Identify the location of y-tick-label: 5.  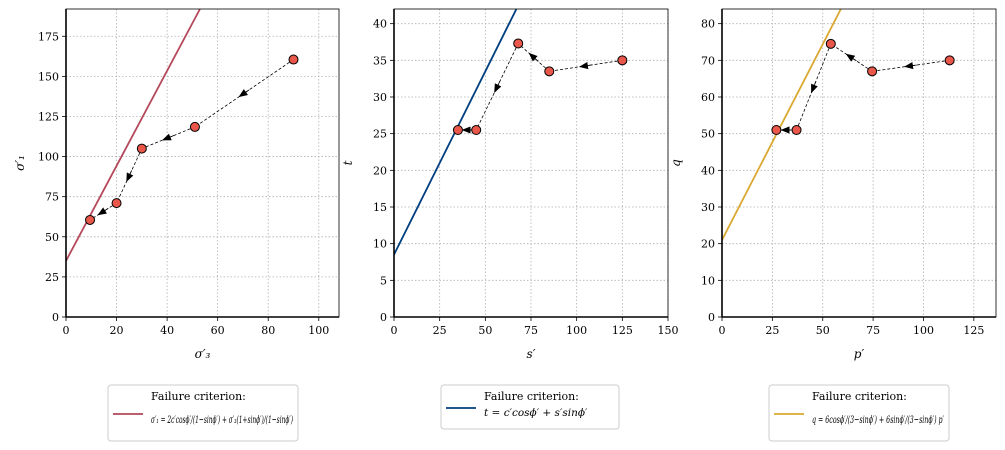
(383, 280).